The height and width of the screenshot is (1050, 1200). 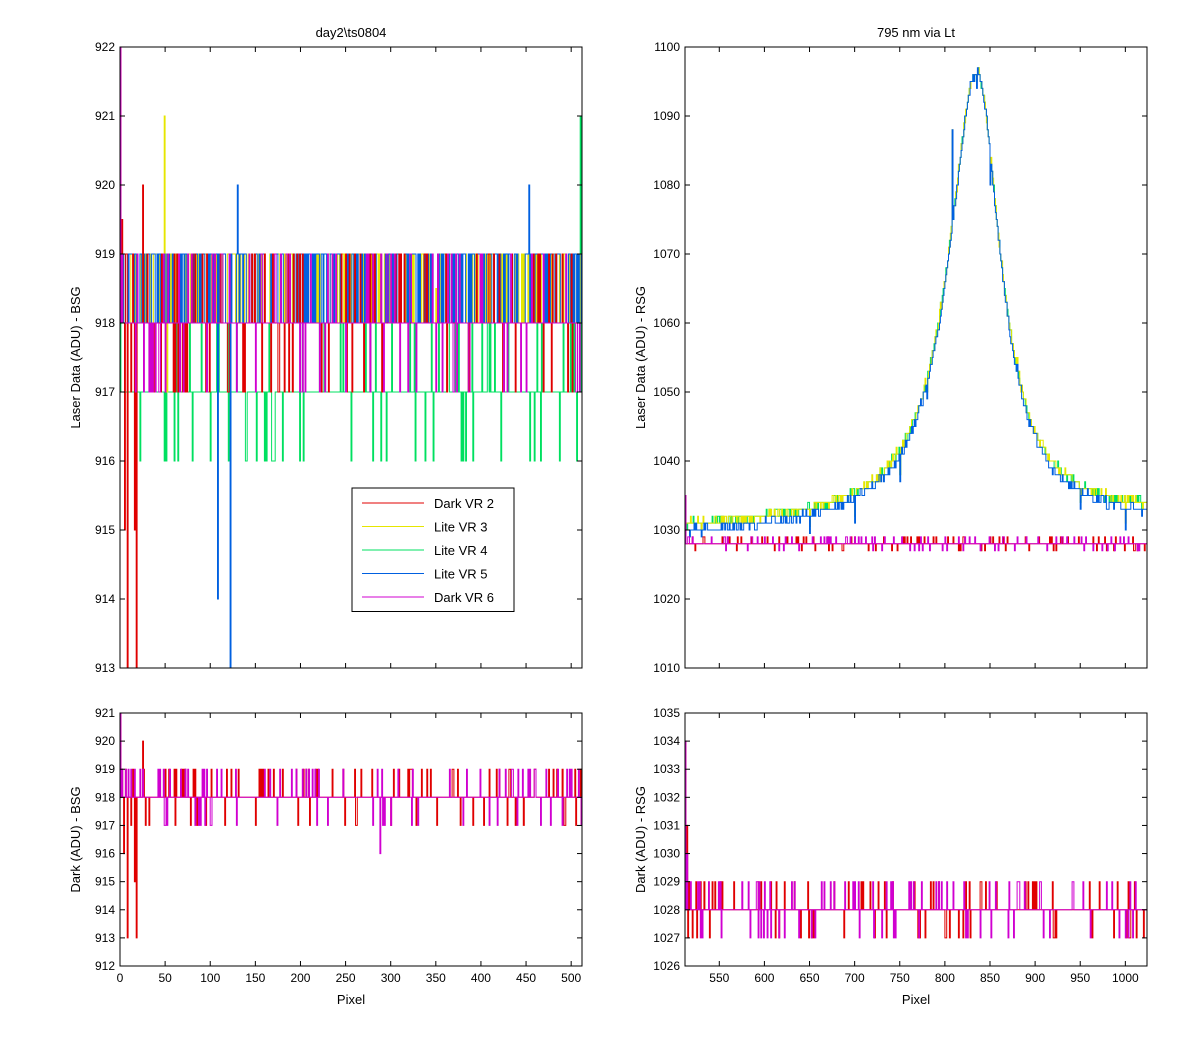 I want to click on x-tick-label: 800, so click(x=945, y=978).